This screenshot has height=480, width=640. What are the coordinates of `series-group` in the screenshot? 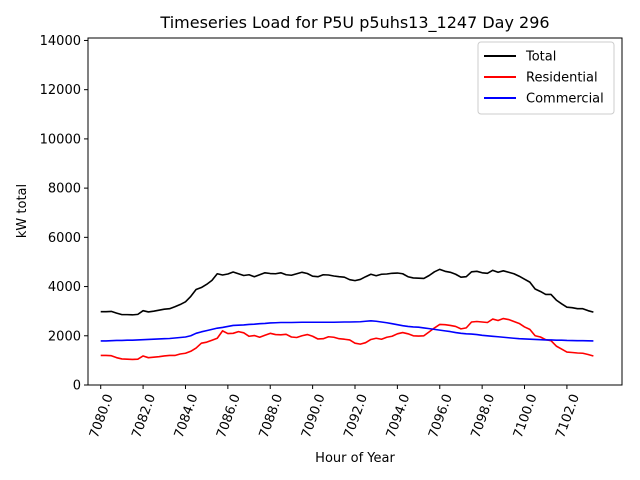 It's located at (347, 314).